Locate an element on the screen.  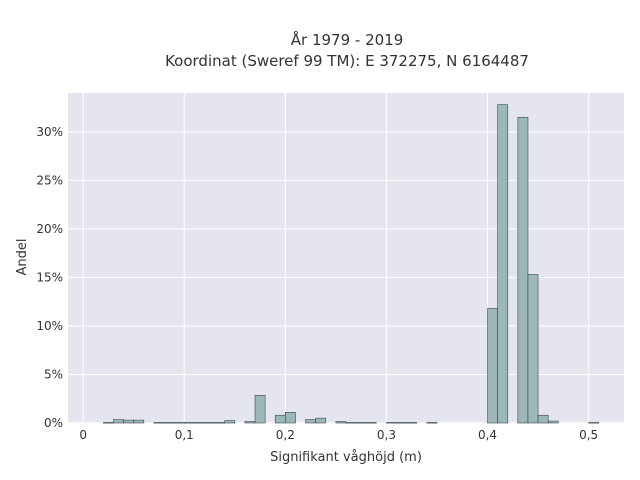
x-tick-label: 0,3 is located at coordinates (386, 435).